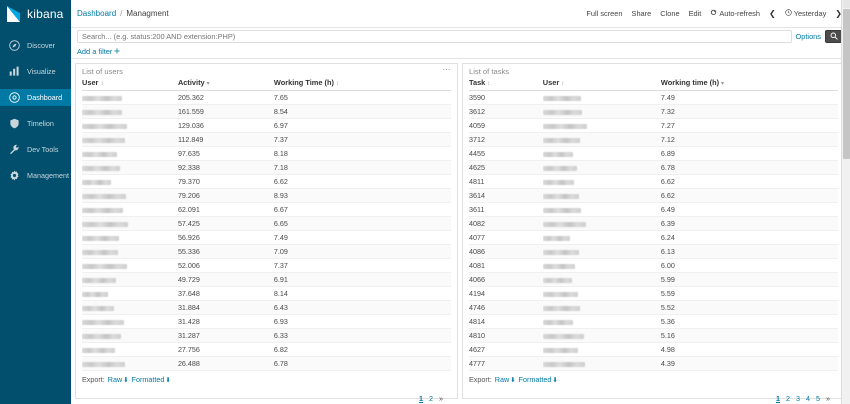 Image resolution: width=850 pixels, height=404 pixels. Describe the element at coordinates (225, 293) in the screenshot. I see `cell-activity: 37.648` at that location.